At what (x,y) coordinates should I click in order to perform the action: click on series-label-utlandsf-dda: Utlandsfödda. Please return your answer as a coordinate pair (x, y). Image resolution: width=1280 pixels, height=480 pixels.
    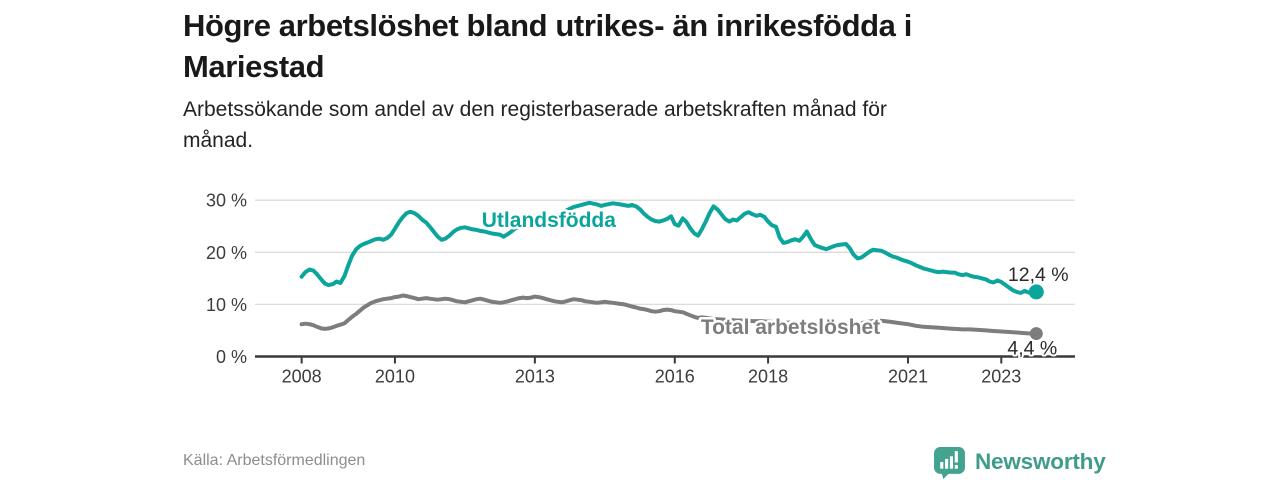
    Looking at the image, I should click on (549, 220).